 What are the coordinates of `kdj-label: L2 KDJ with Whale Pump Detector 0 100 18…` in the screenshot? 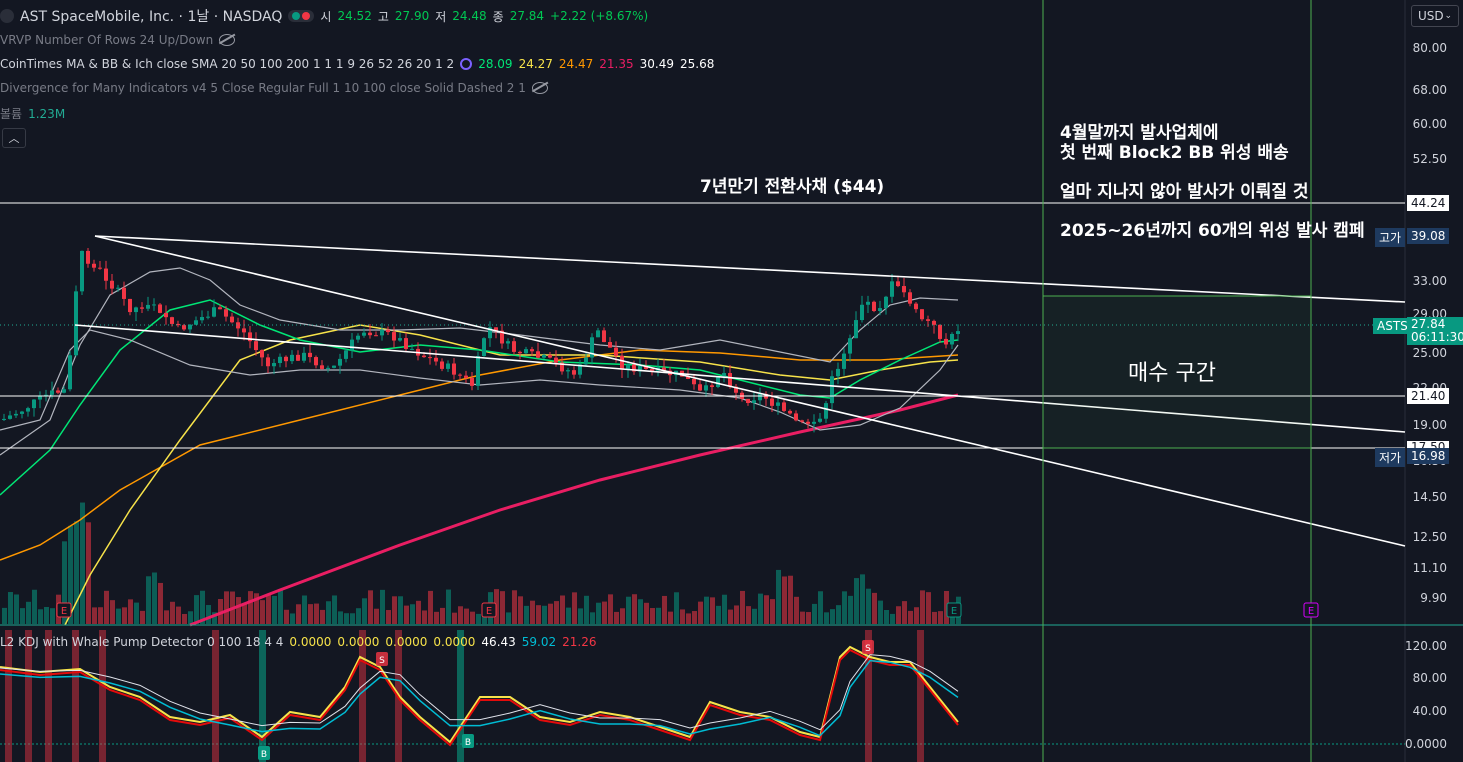 It's located at (142, 642).